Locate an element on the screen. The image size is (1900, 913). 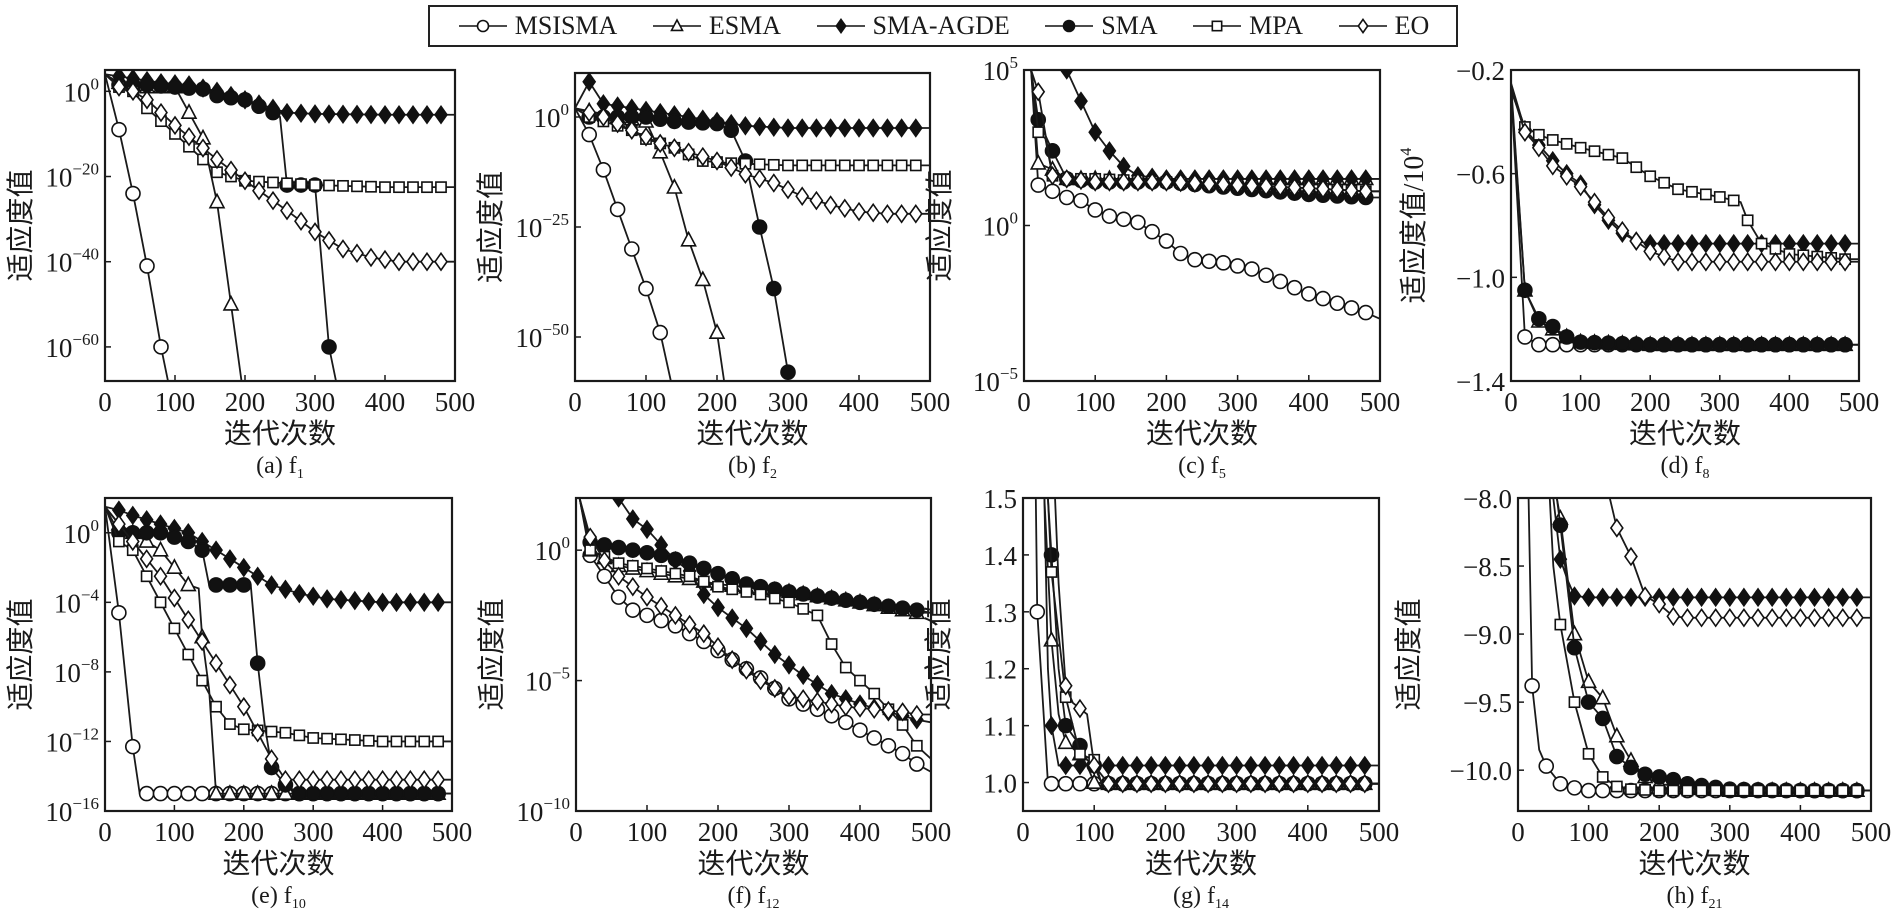
y-tick-label: 10⁻⁶⁰ is located at coordinates (72, 346).